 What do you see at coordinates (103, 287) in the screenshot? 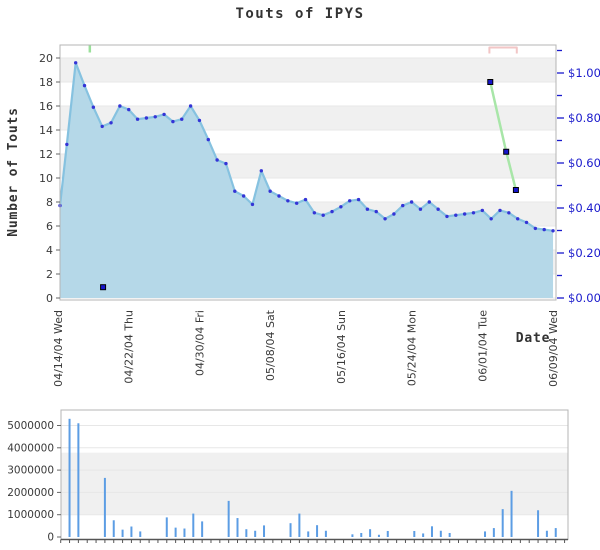
I see `event-square-marker` at bounding box center [103, 287].